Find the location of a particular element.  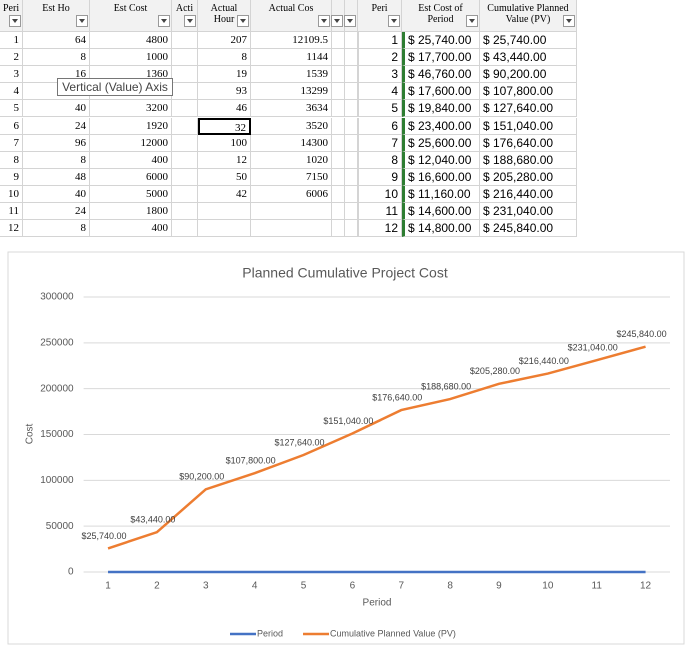

cell: 16 is located at coordinates (56, 75).